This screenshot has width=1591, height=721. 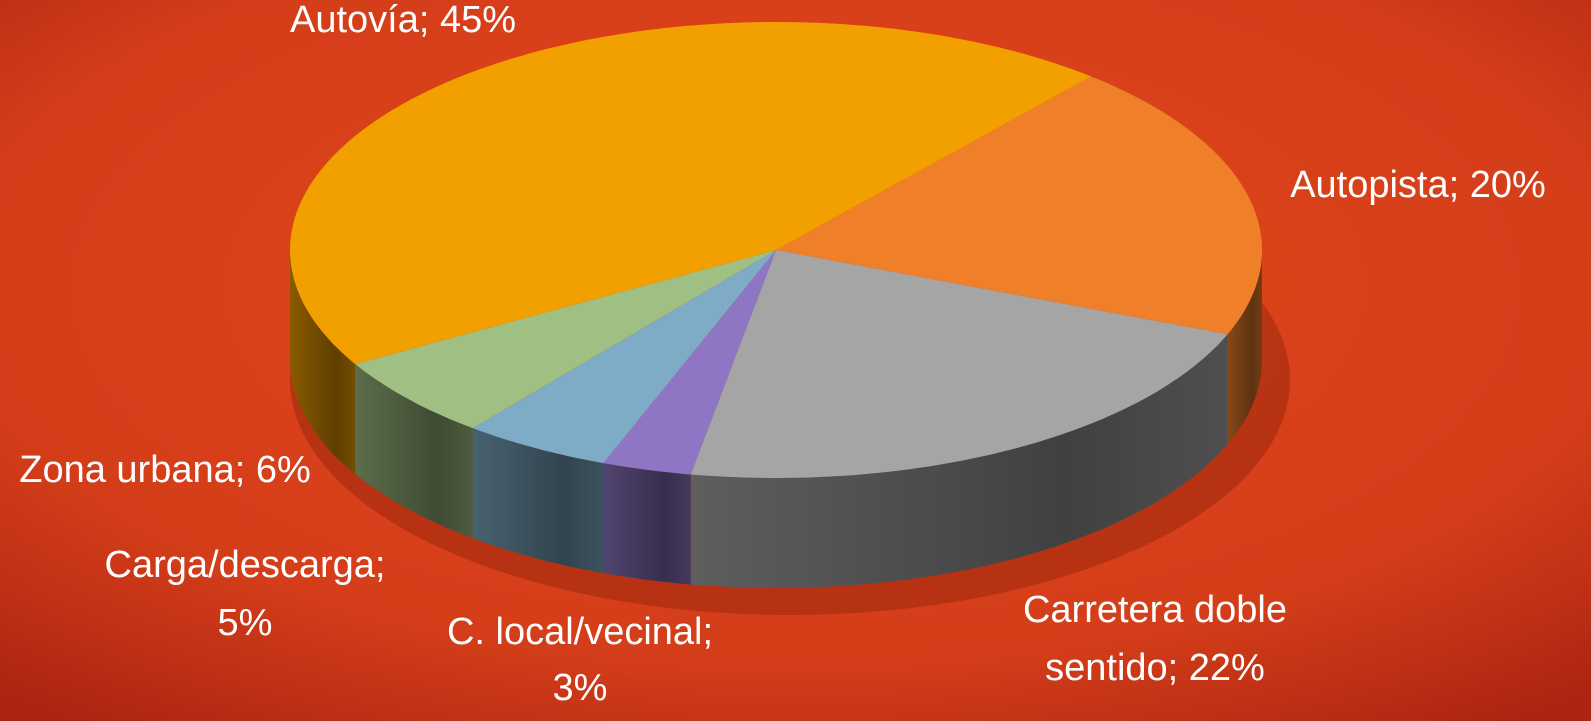 I want to click on data-label: Carretera doble, so click(x=1155, y=610).